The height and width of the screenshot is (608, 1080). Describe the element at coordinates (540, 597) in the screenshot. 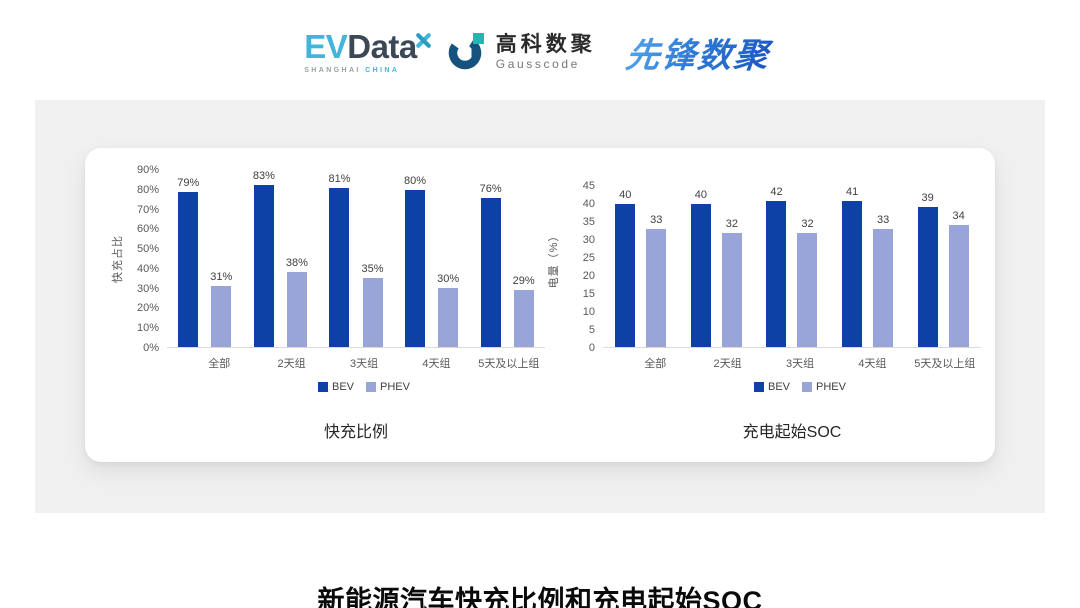

I see `page-title: 新能源汽车快充比例和充电起始SOC` at that location.